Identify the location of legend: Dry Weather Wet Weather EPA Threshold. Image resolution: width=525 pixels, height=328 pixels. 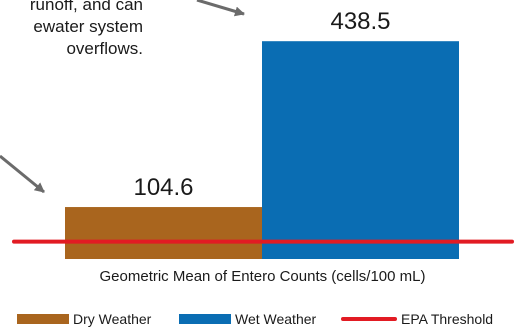
(262, 319).